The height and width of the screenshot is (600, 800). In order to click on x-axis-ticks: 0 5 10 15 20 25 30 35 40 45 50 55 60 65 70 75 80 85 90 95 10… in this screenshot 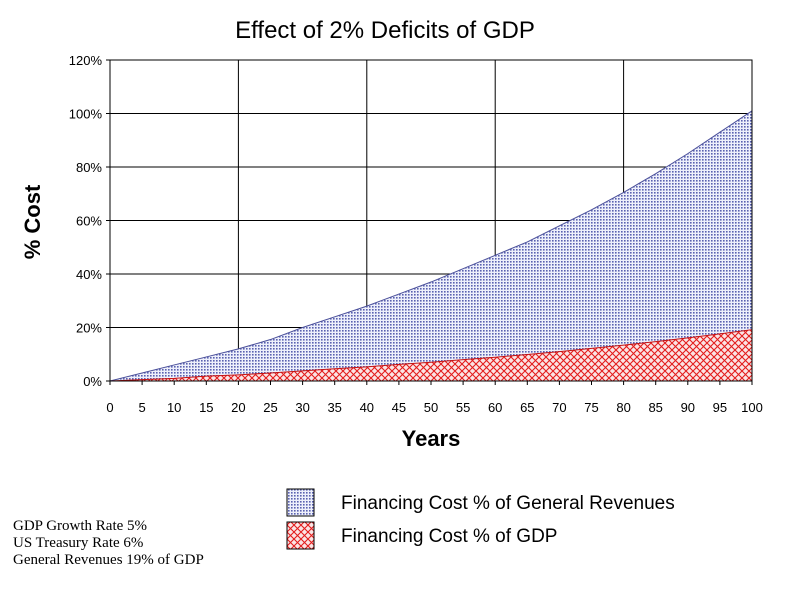, I will do `click(434, 398)`.